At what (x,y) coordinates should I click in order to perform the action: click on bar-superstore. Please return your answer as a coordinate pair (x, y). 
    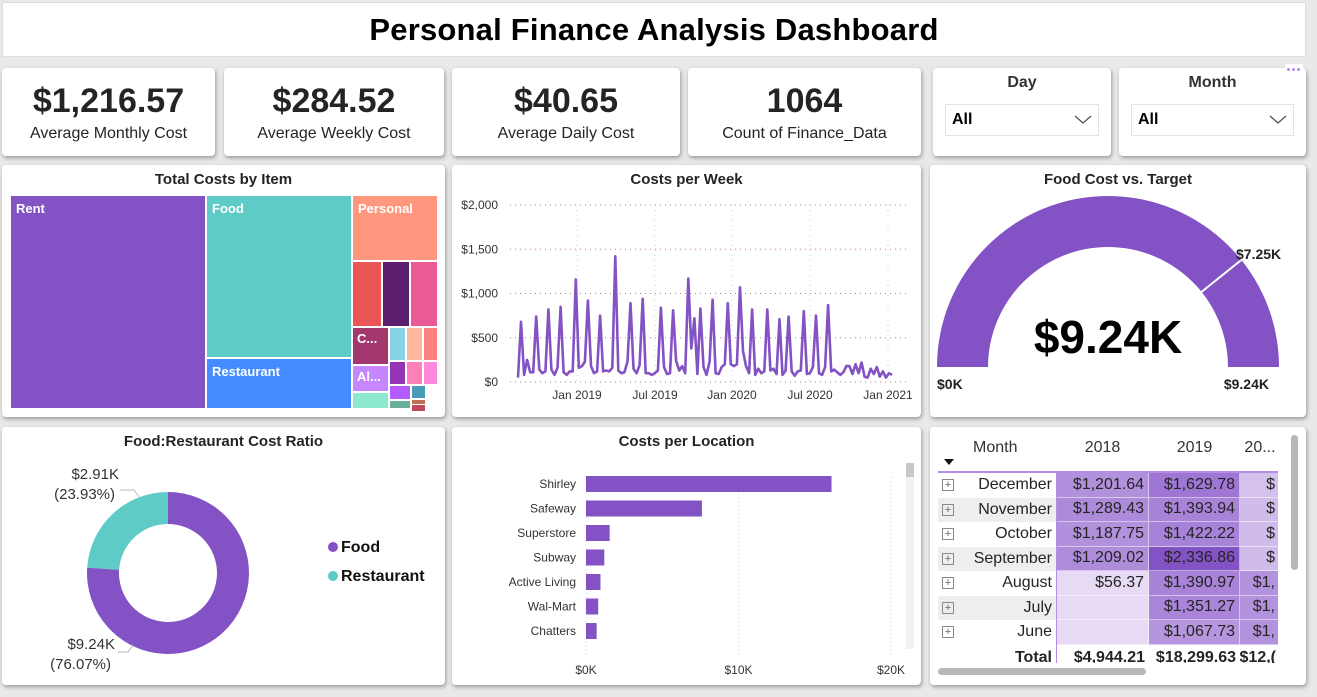
    Looking at the image, I should click on (598, 533).